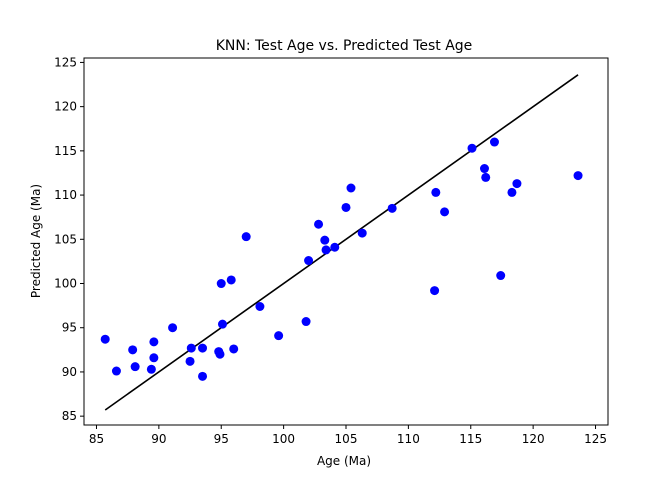 This screenshot has height=480, width=672. Describe the element at coordinates (533, 439) in the screenshot. I see `x-tick-label: 120` at that location.